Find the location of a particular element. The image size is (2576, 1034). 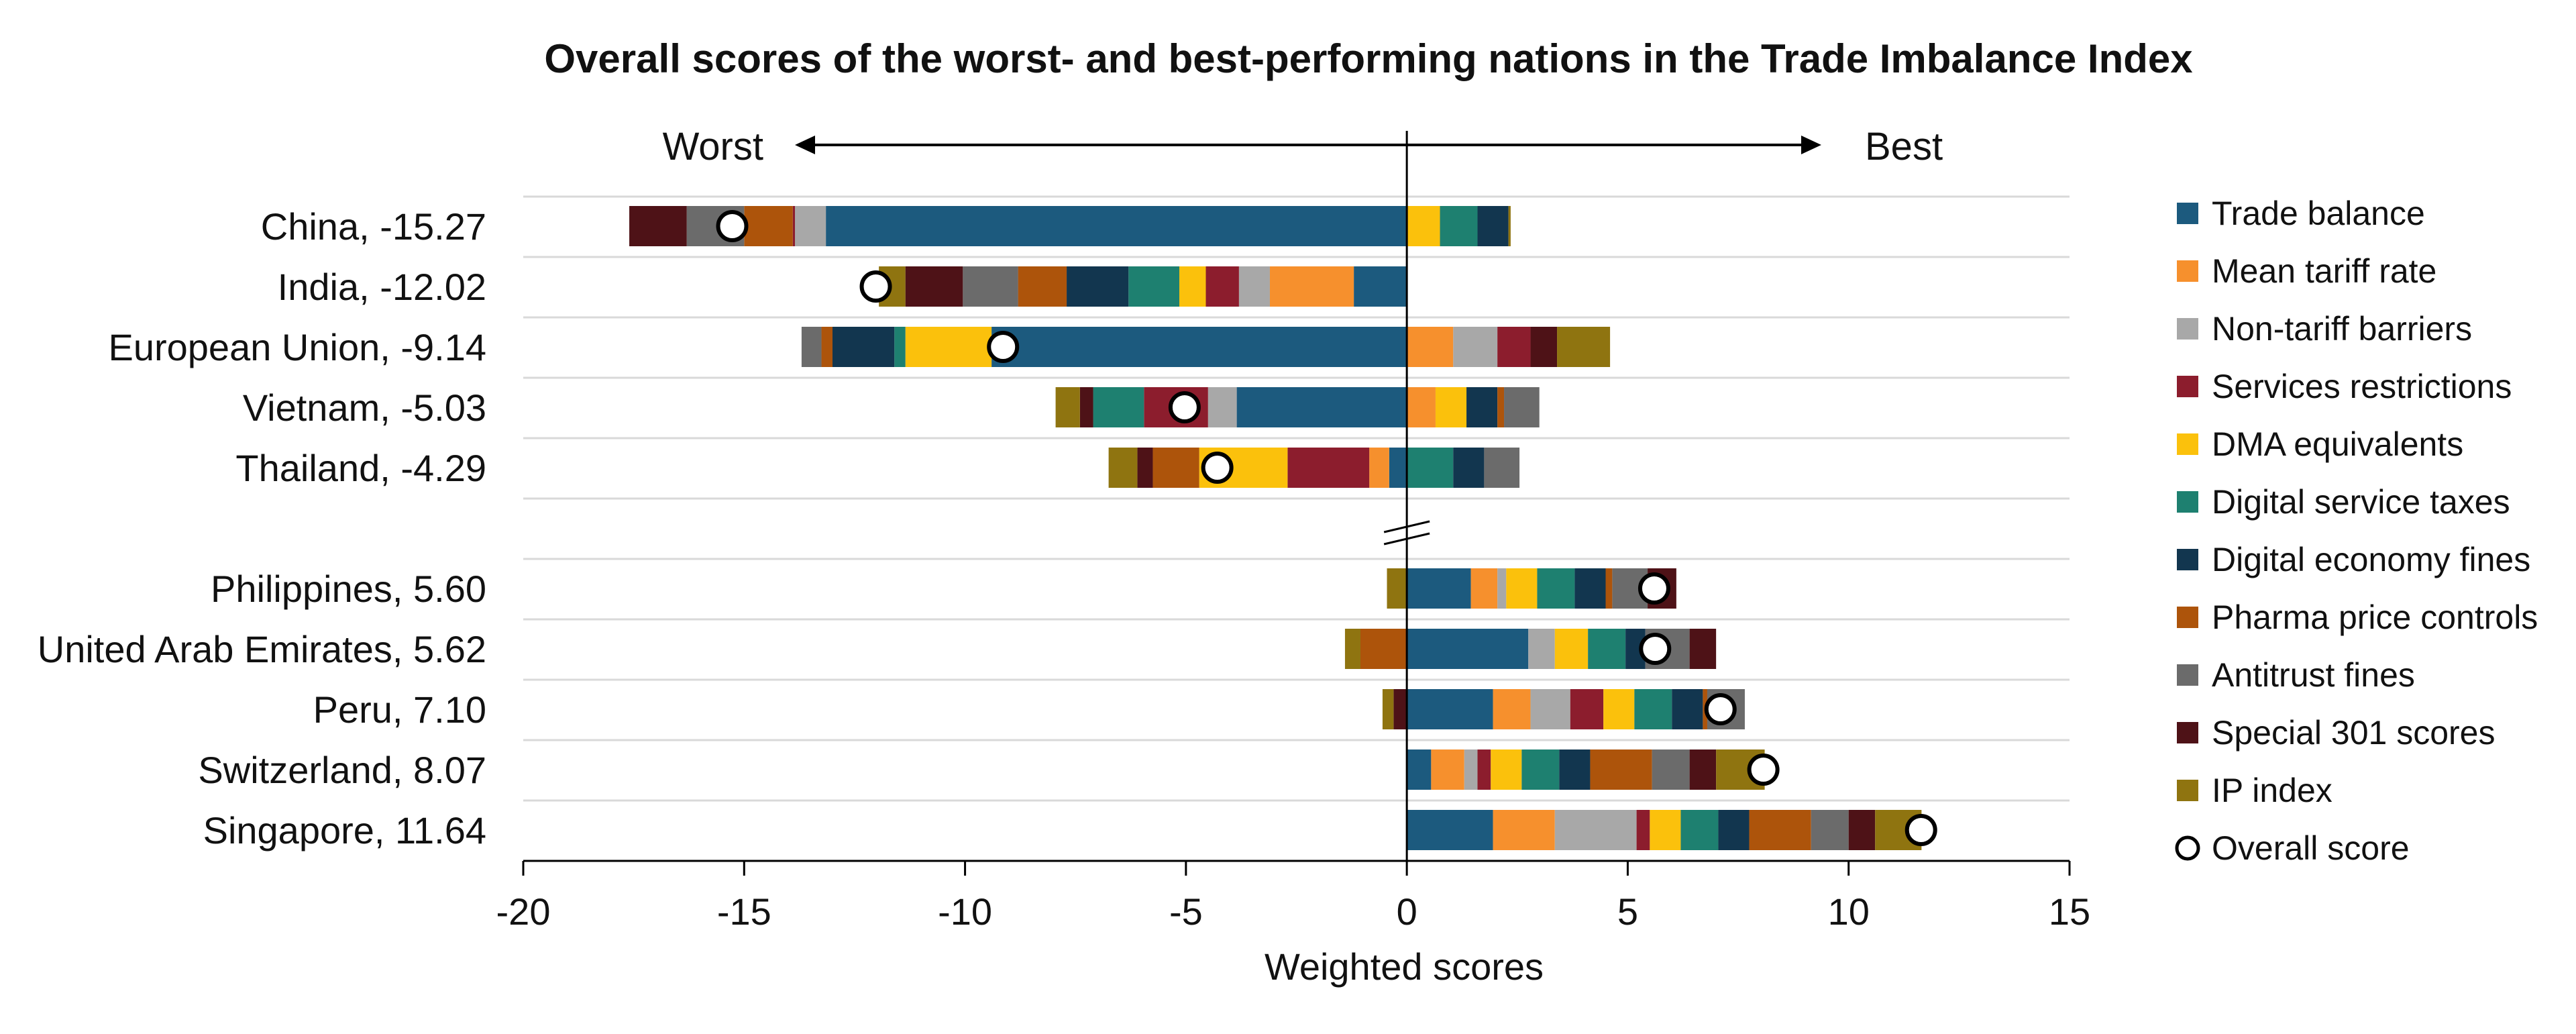

bar-segment-thailand-pharma-price-controls is located at coordinates (1175, 468).